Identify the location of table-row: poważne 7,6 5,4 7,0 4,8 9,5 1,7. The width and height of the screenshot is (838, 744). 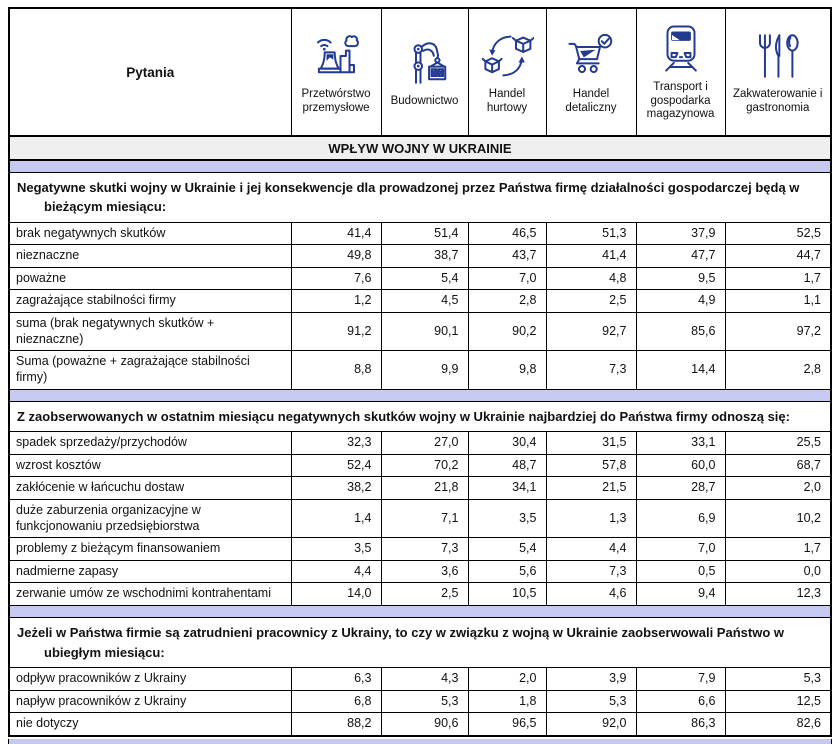
(420, 278).